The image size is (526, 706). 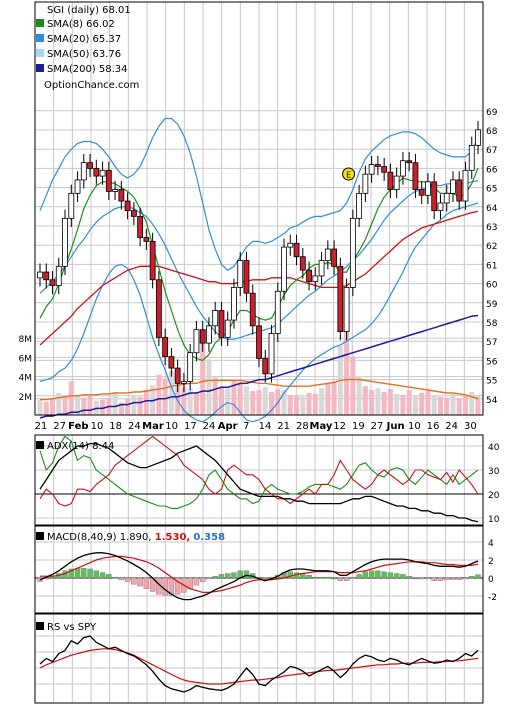 I want to click on macd-signal-line, so click(x=259, y=574).